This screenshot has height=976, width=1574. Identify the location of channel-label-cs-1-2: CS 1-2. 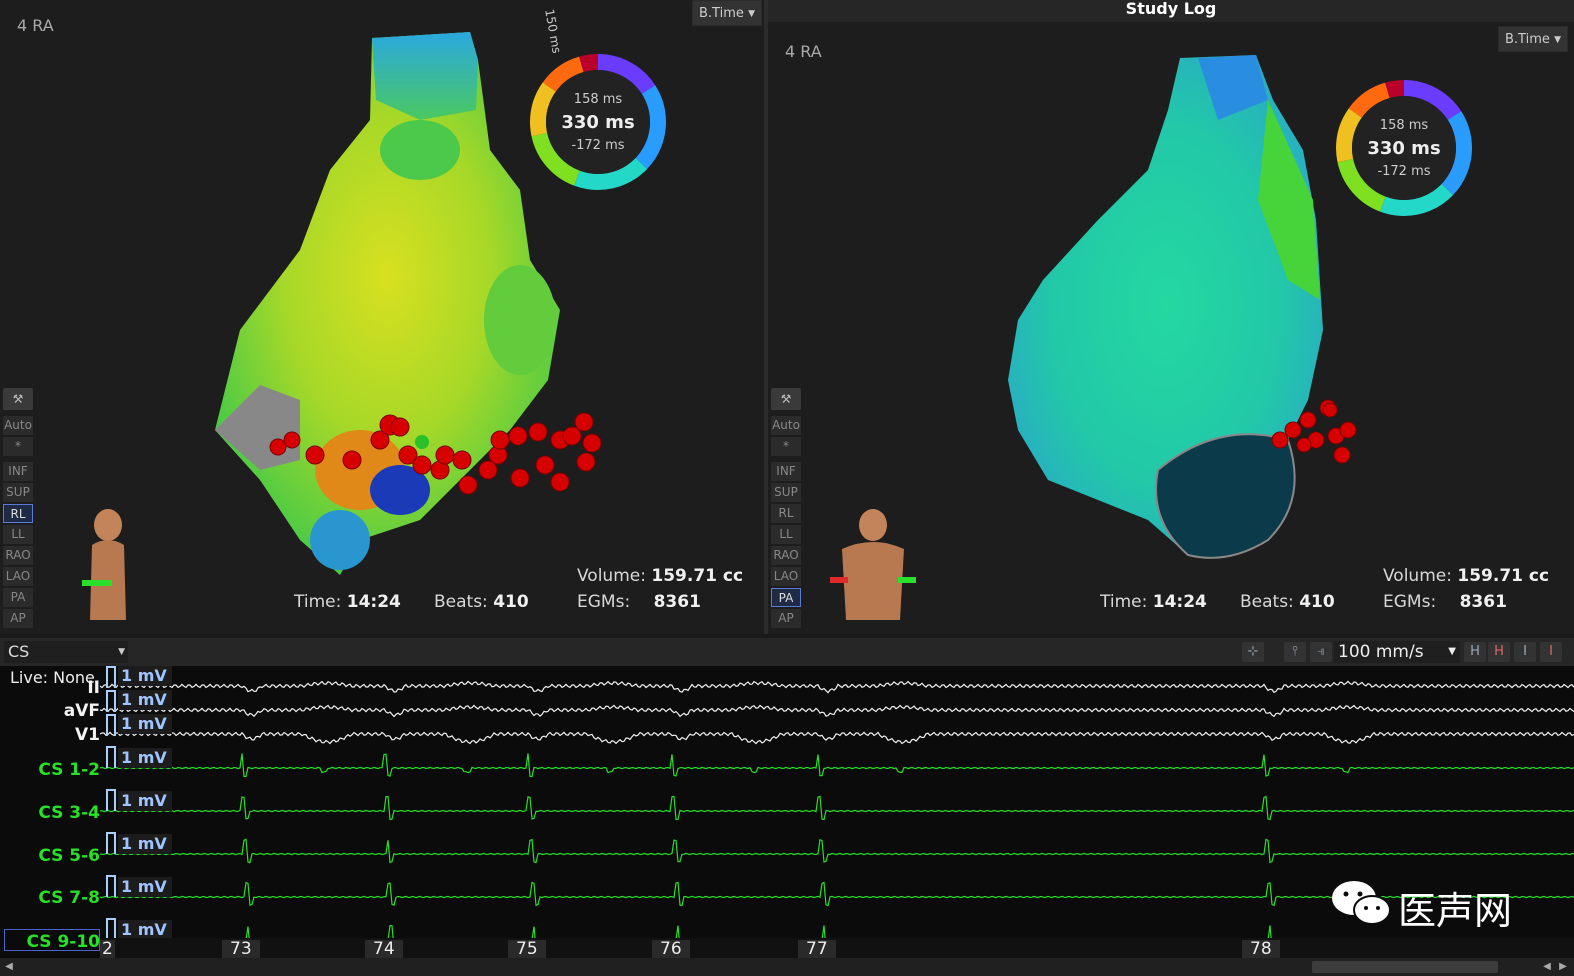
(69, 770).